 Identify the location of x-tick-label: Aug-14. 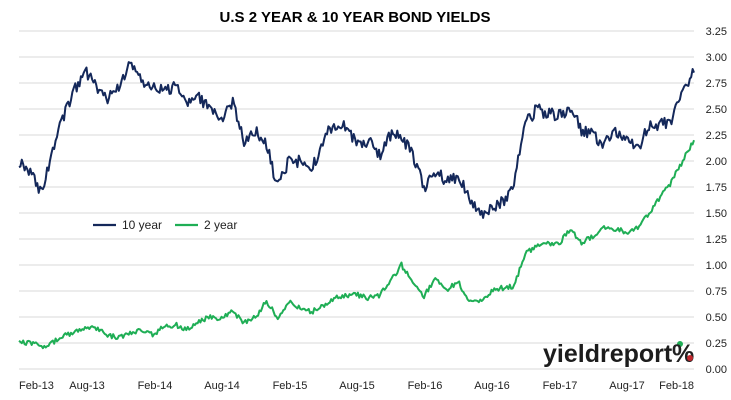
(221, 386).